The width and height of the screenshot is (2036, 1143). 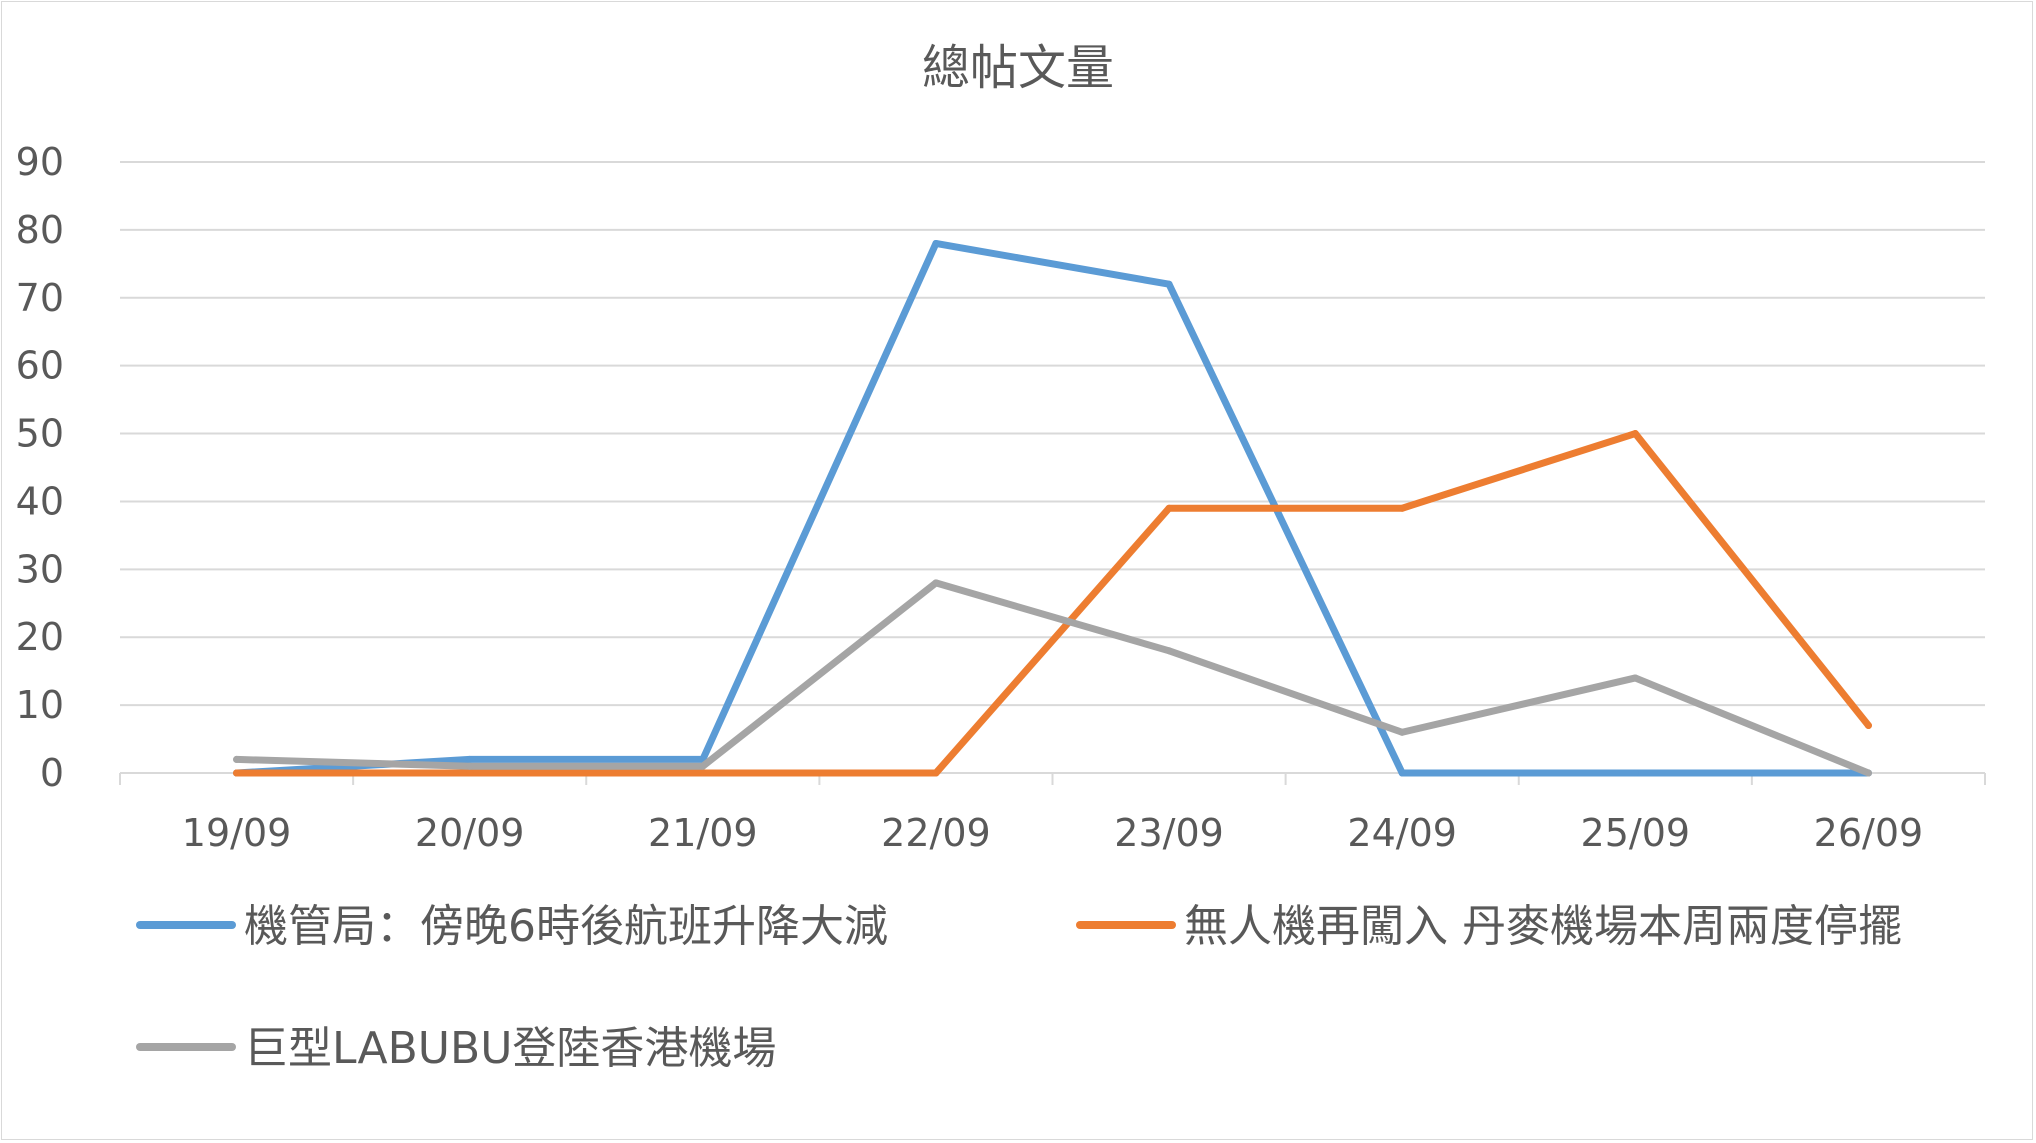 What do you see at coordinates (566, 926) in the screenshot?
I see `legend-label: 機管局：傍晚6時後航班升降大減` at bounding box center [566, 926].